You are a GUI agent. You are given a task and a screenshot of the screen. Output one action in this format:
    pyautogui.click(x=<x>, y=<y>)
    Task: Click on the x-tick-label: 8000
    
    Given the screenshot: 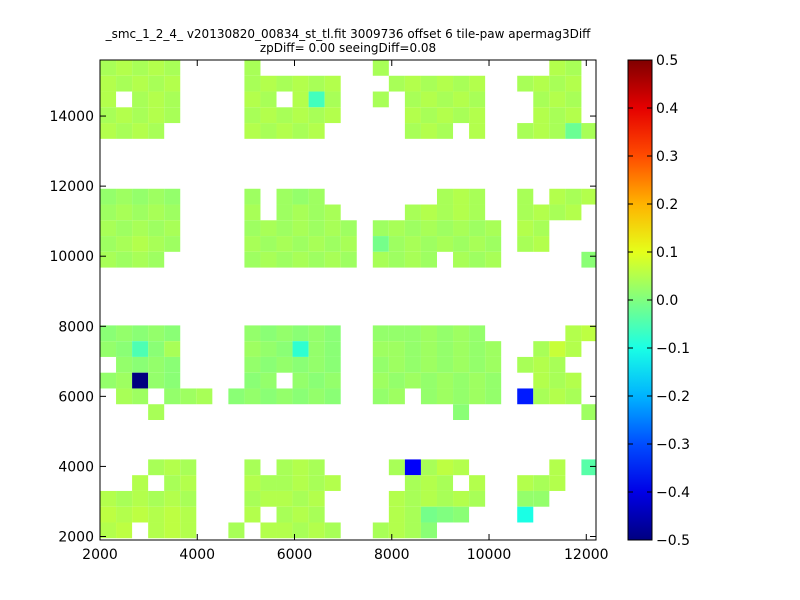 What is the action you would take?
    pyautogui.click(x=392, y=555)
    